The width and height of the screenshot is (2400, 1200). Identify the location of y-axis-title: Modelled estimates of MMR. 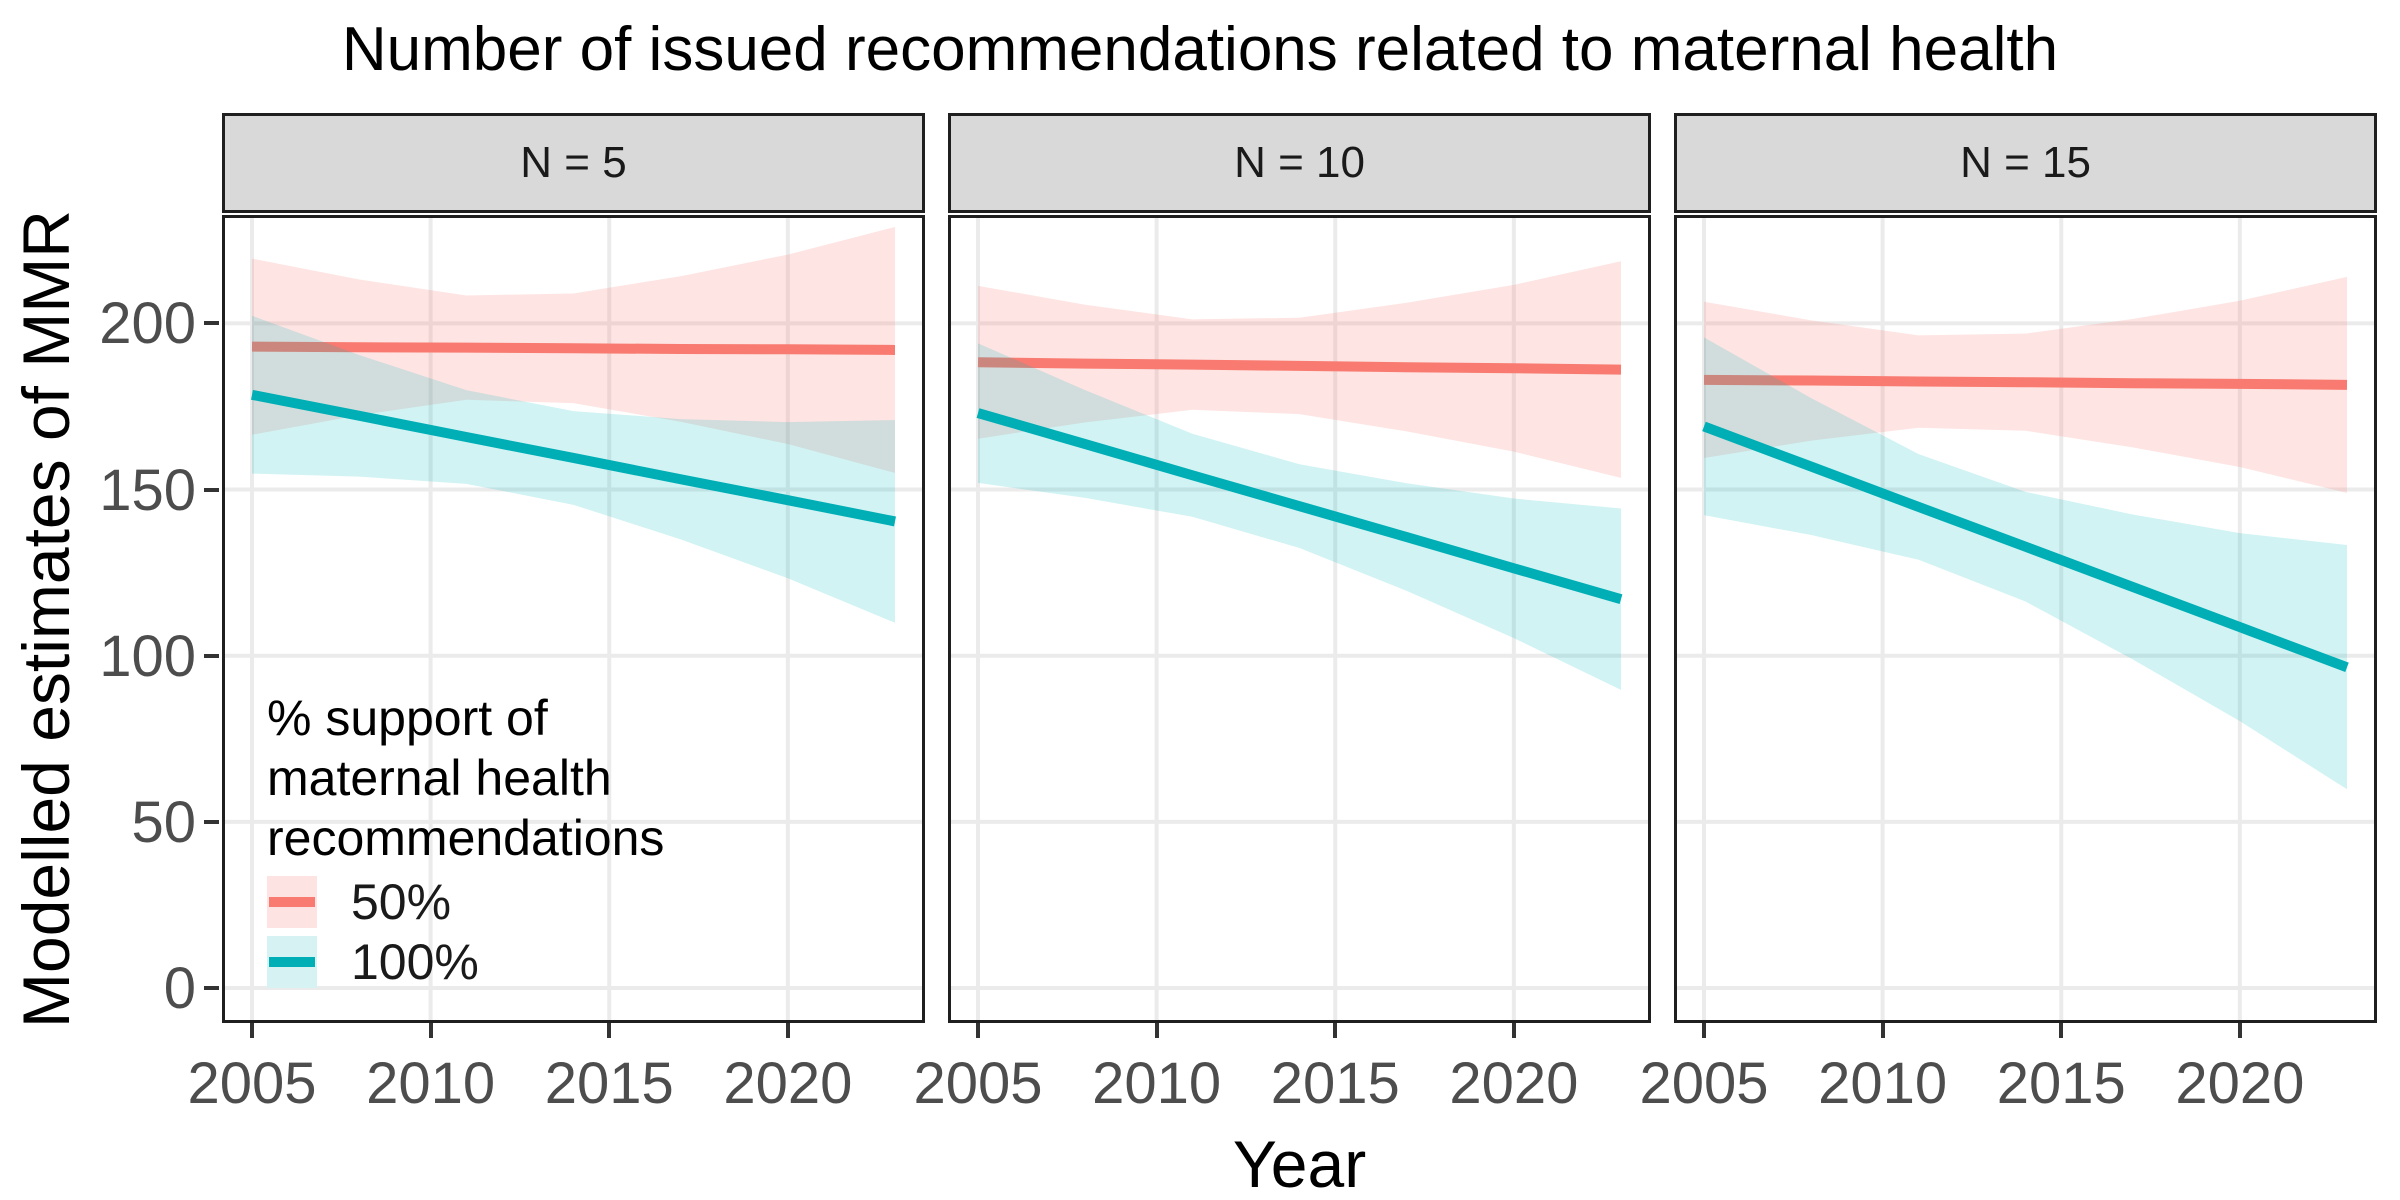
(46, 619).